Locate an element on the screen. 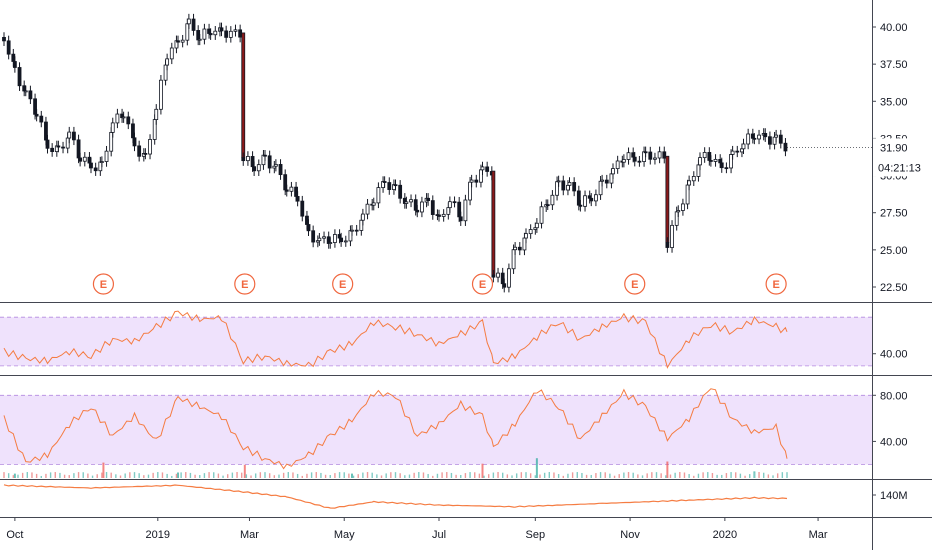 The image size is (932, 550). countdown-box is located at coordinates (902, 167).